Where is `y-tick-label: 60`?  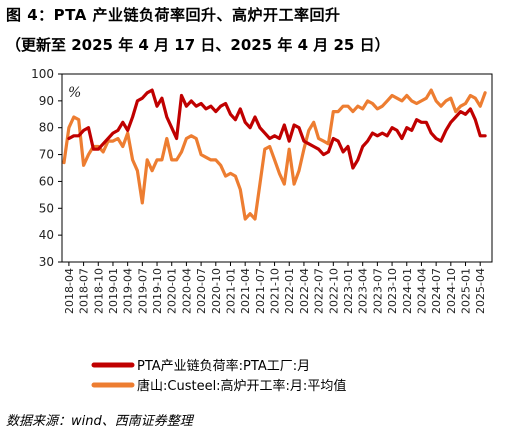
y-tick-label: 60 is located at coordinates (46, 181).